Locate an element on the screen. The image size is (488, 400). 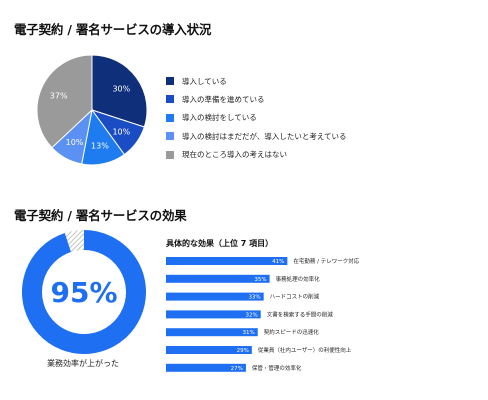
legend-item-1: 導入の準備を進めている is located at coordinates (256, 99).